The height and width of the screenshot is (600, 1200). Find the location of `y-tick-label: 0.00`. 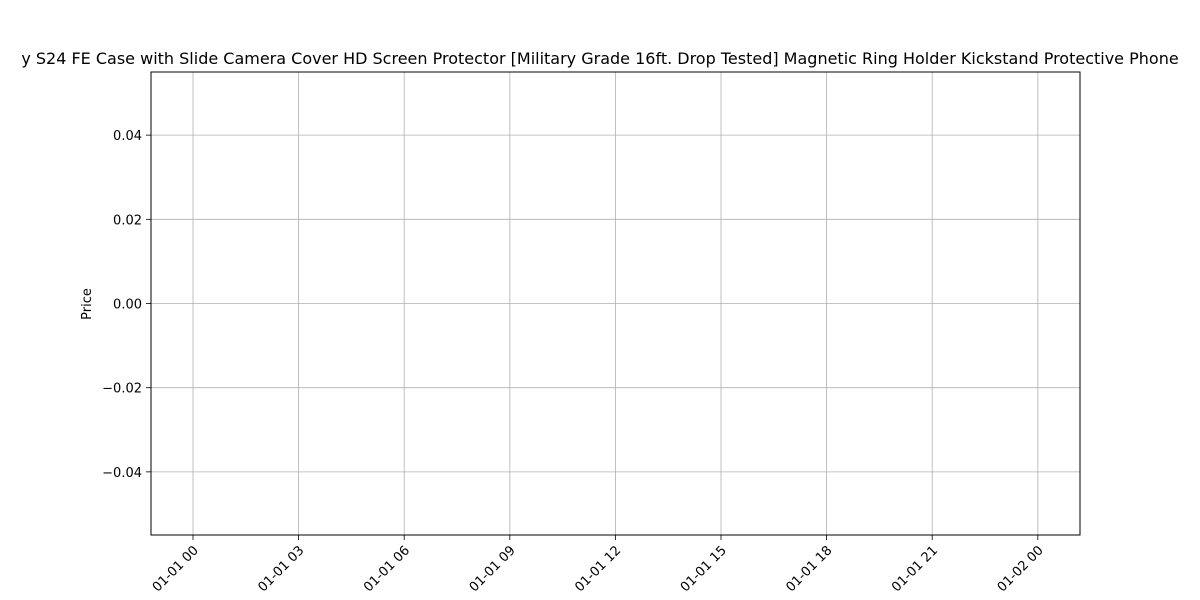

y-tick-label: 0.00 is located at coordinates (127, 305).